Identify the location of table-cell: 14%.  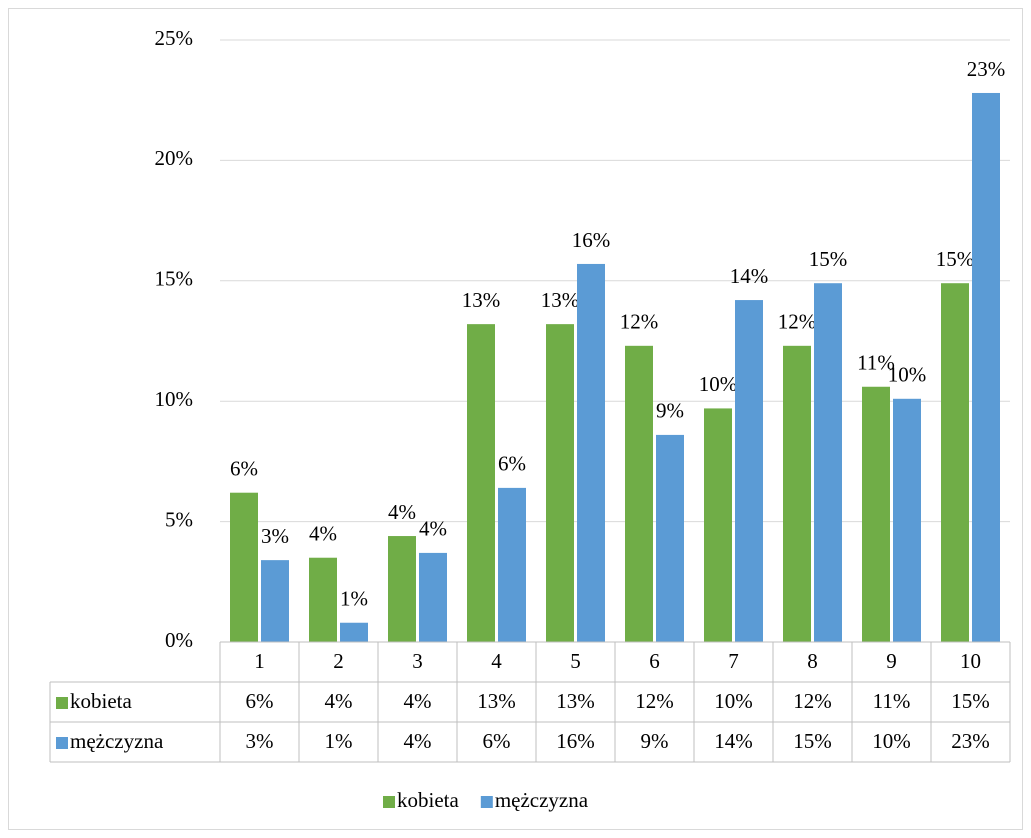
(733, 741).